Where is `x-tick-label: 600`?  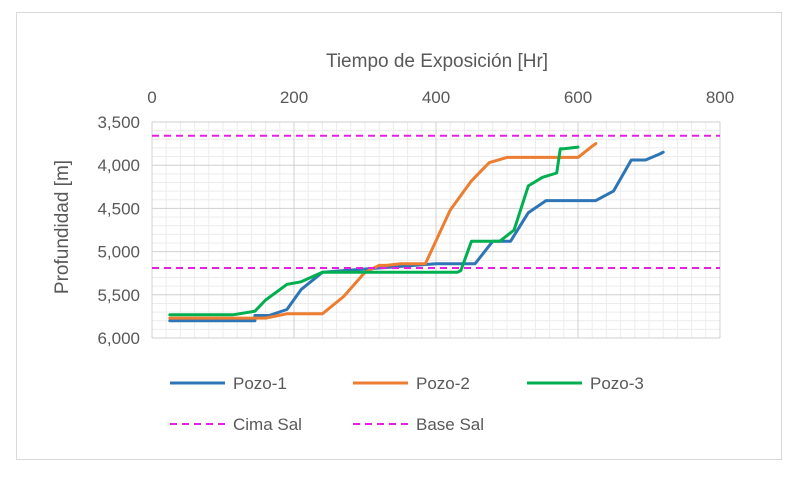
x-tick-label: 600 is located at coordinates (578, 97).